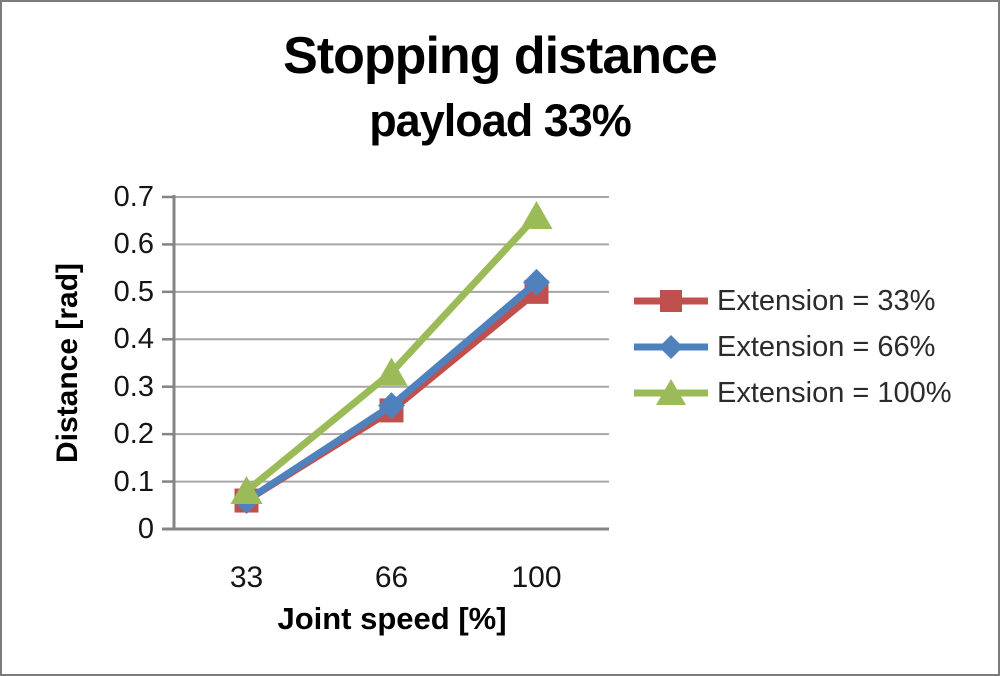  What do you see at coordinates (133, 386) in the screenshot?
I see `y-tick-label: 0.3` at bounding box center [133, 386].